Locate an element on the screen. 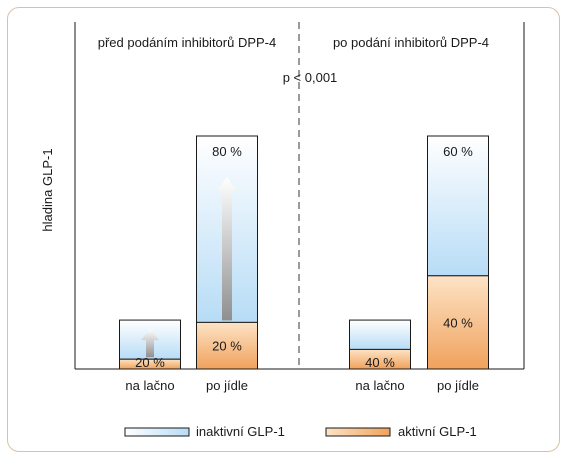 The image size is (569, 461). p2-bar2-inactive-label: 60 % is located at coordinates (458, 151).